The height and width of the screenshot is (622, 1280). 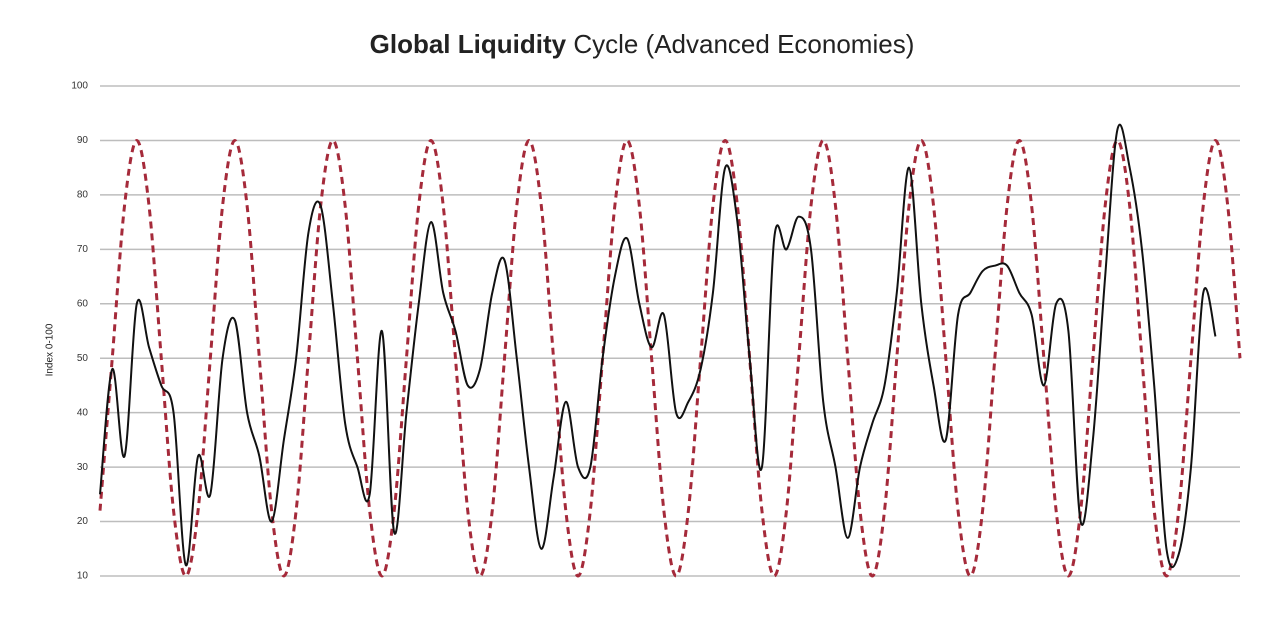 I want to click on chart-title-bold: Global Liquidity, so click(x=468, y=44).